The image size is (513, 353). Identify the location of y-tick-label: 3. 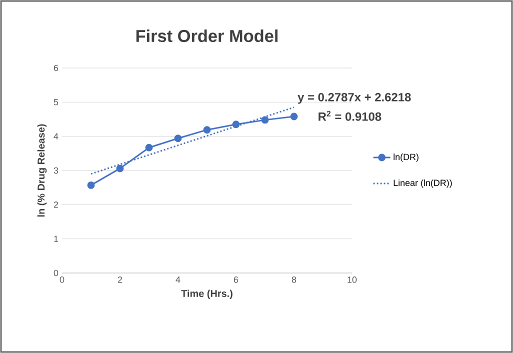
(56, 170).